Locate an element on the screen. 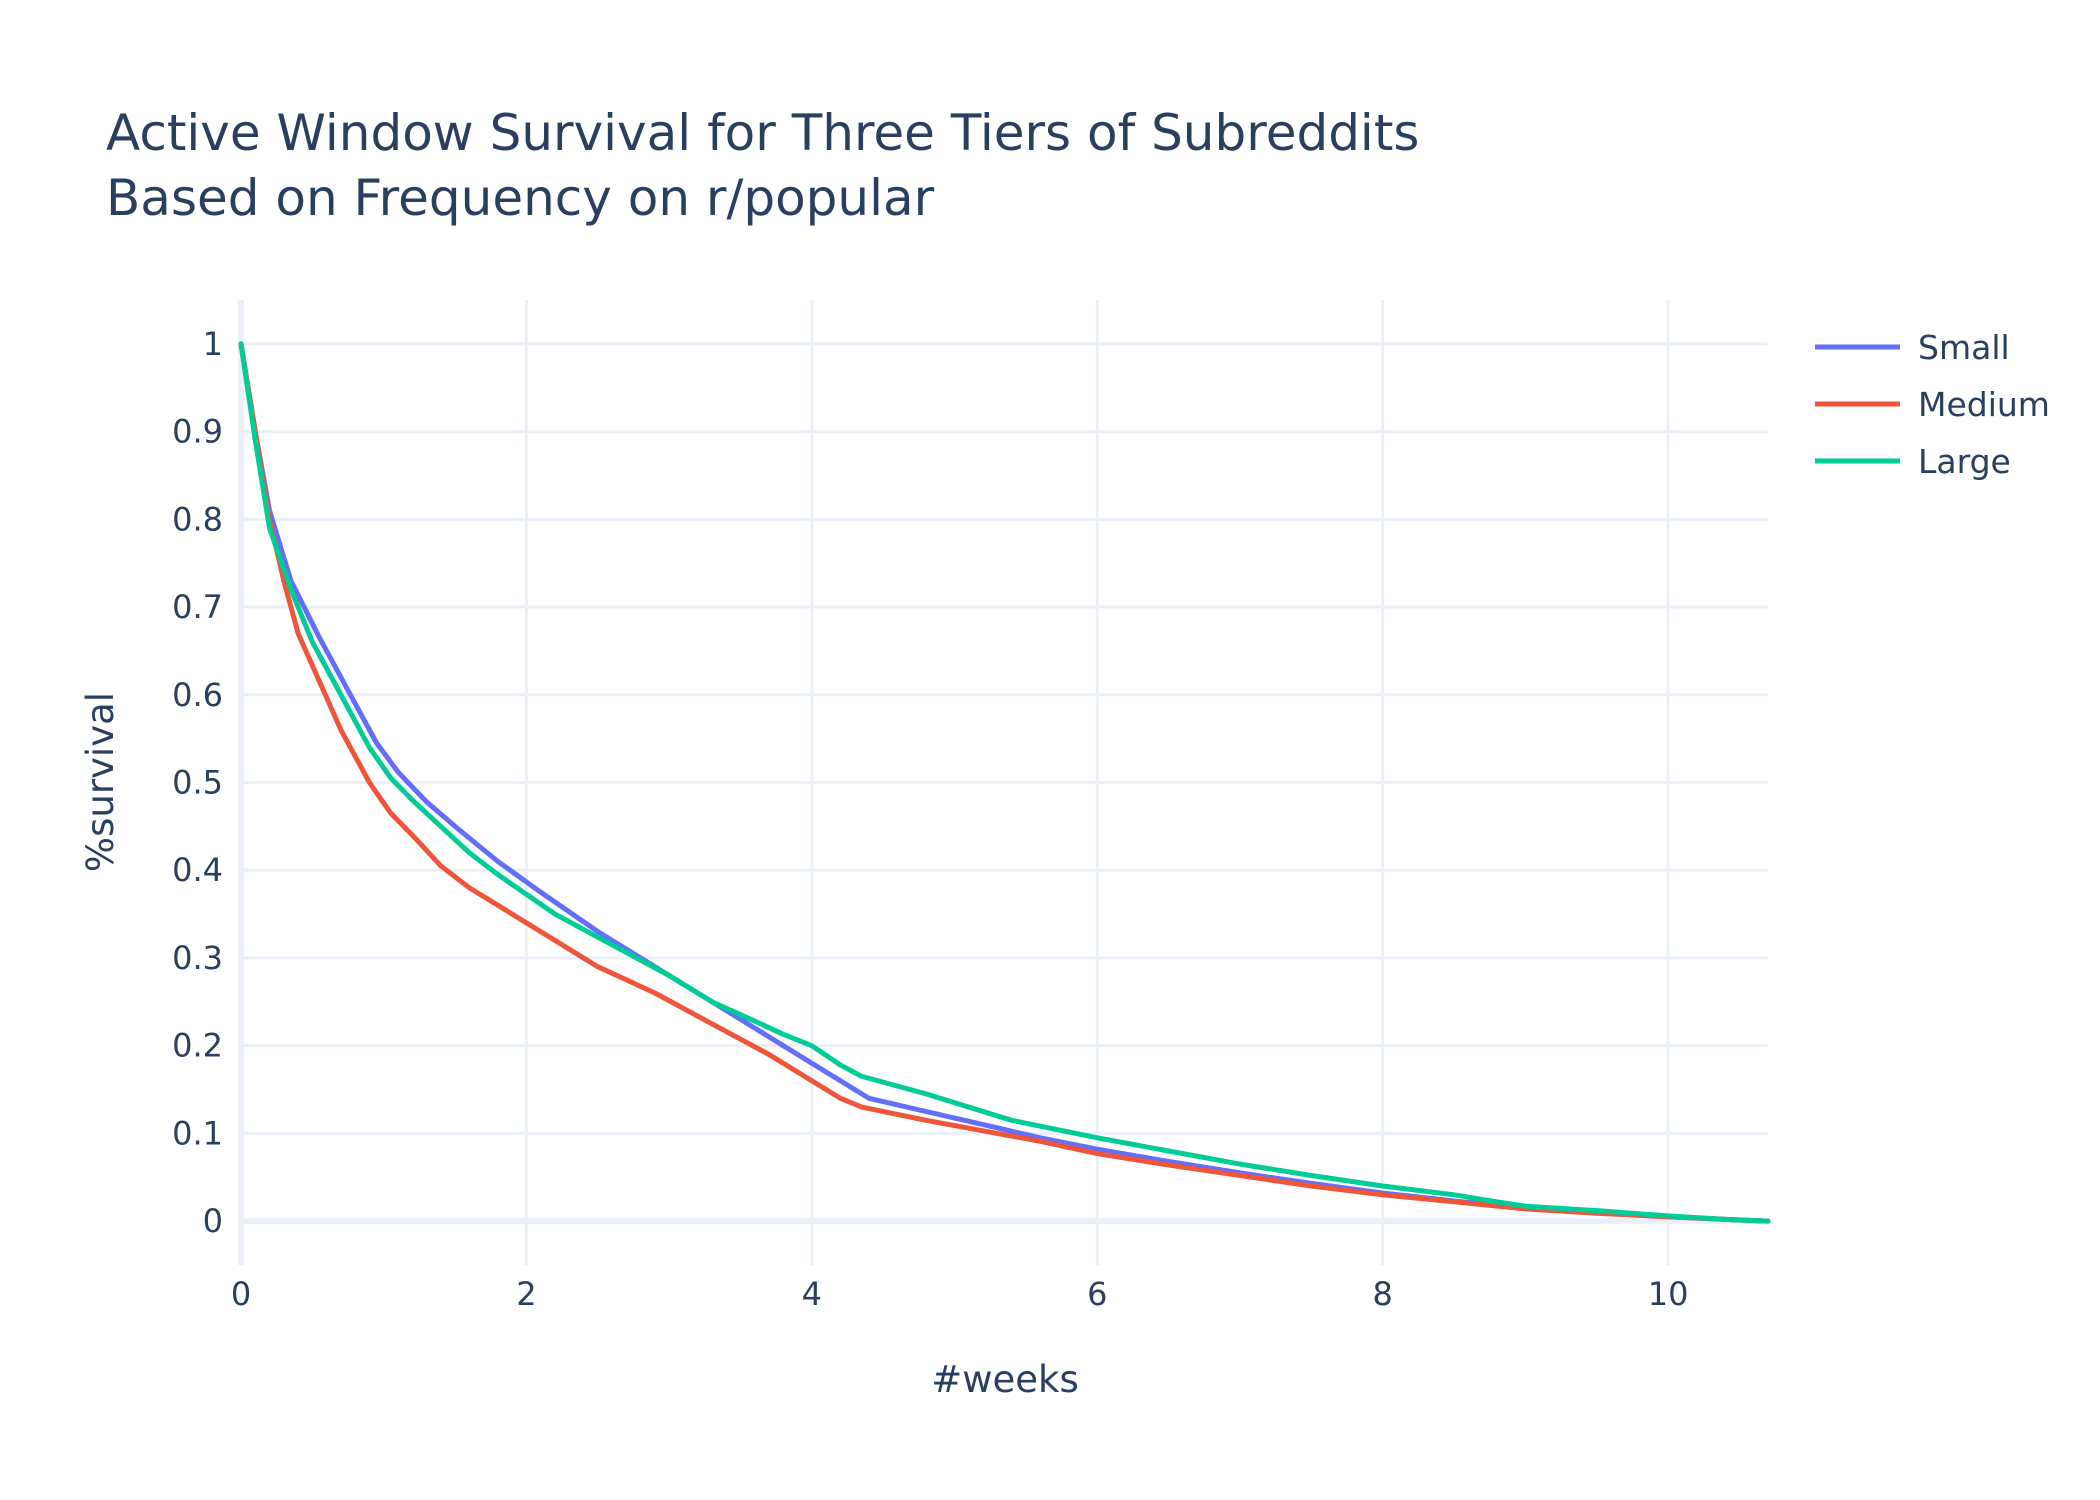 The image size is (2100, 1500). legend-label: Large is located at coordinates (1964, 461).